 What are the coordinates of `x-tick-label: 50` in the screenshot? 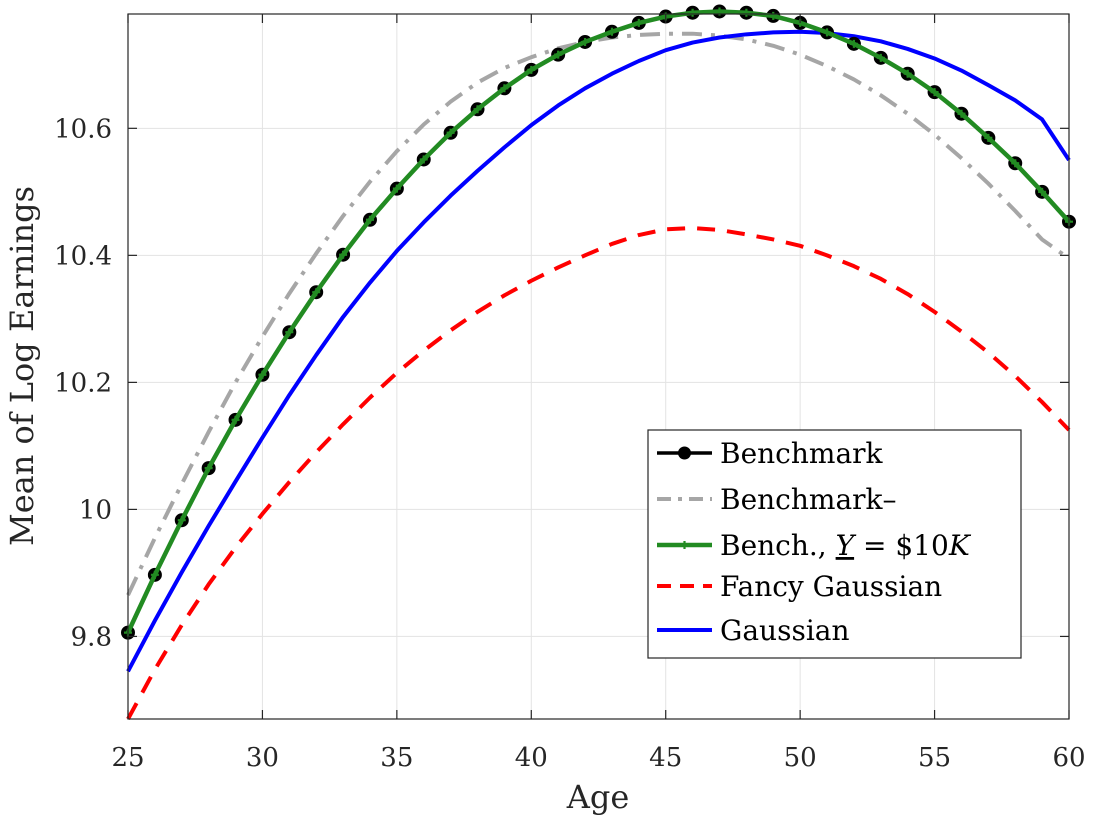 It's located at (800, 758).